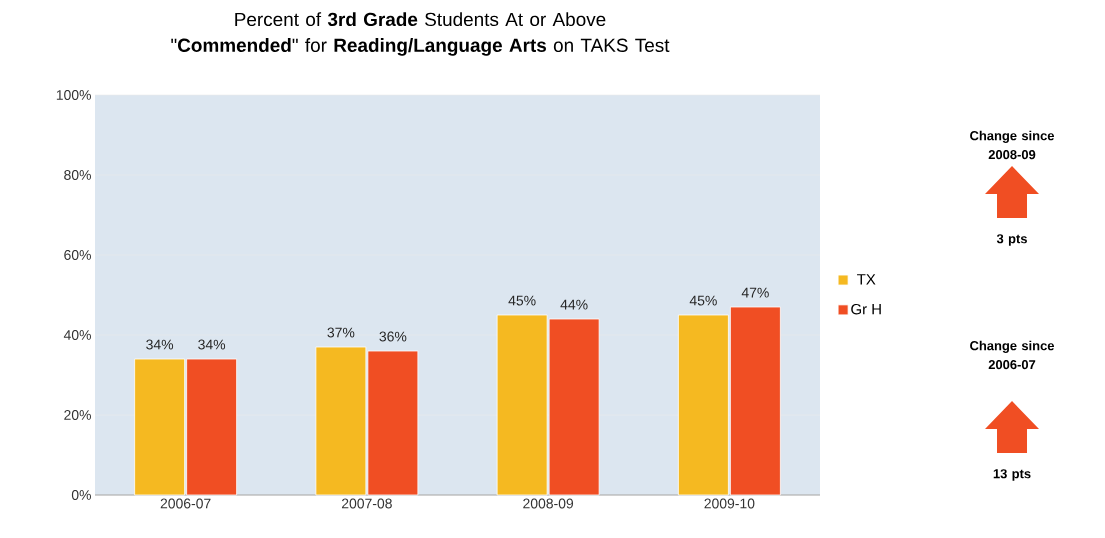 The height and width of the screenshot is (538, 1105). I want to click on chart-title: Percent of 3rd Grade Students At or Above "Commended" for Reading/Language Arts on TAKS Test, so click(420, 34).